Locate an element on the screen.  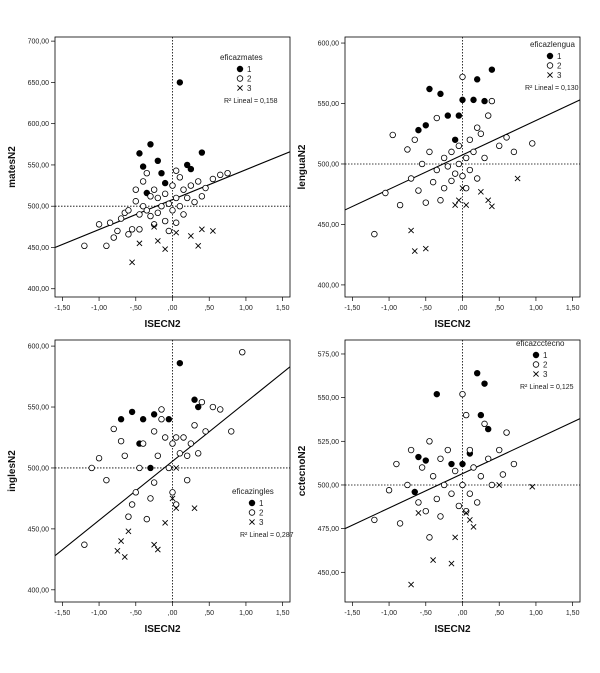
legend: eficazlengua 123 R² Lineal = 0,130 is located at coordinates (552, 66).